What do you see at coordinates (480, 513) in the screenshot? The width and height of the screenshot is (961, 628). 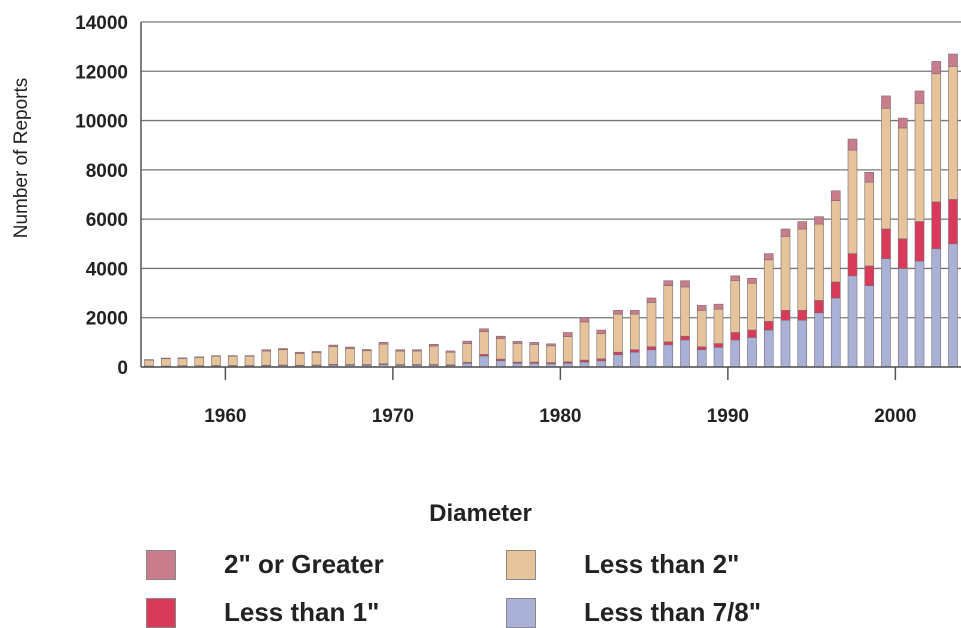 I see `legend-title: Diameter` at bounding box center [480, 513].